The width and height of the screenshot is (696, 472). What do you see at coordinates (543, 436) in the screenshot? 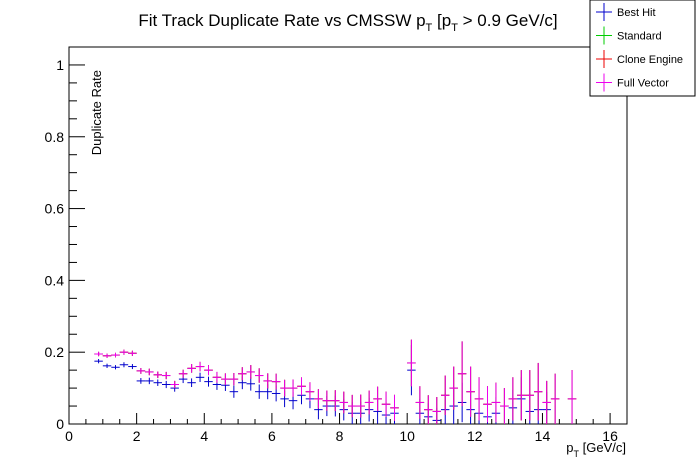
I see `x-tick-label: 14` at bounding box center [543, 436].